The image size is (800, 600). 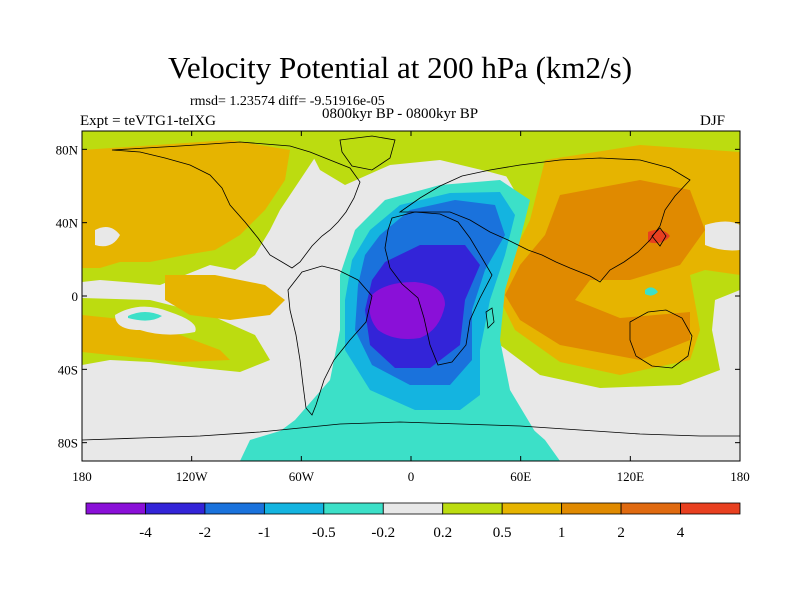 I want to click on x-tick-label: 60E, so click(x=520, y=476).